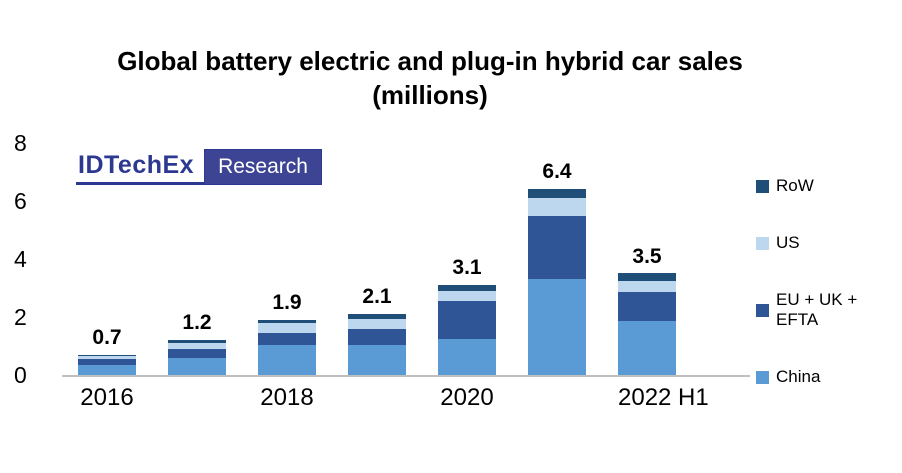 Image resolution: width=902 pixels, height=473 pixels. I want to click on bar-group: 2.1, so click(377, 259).